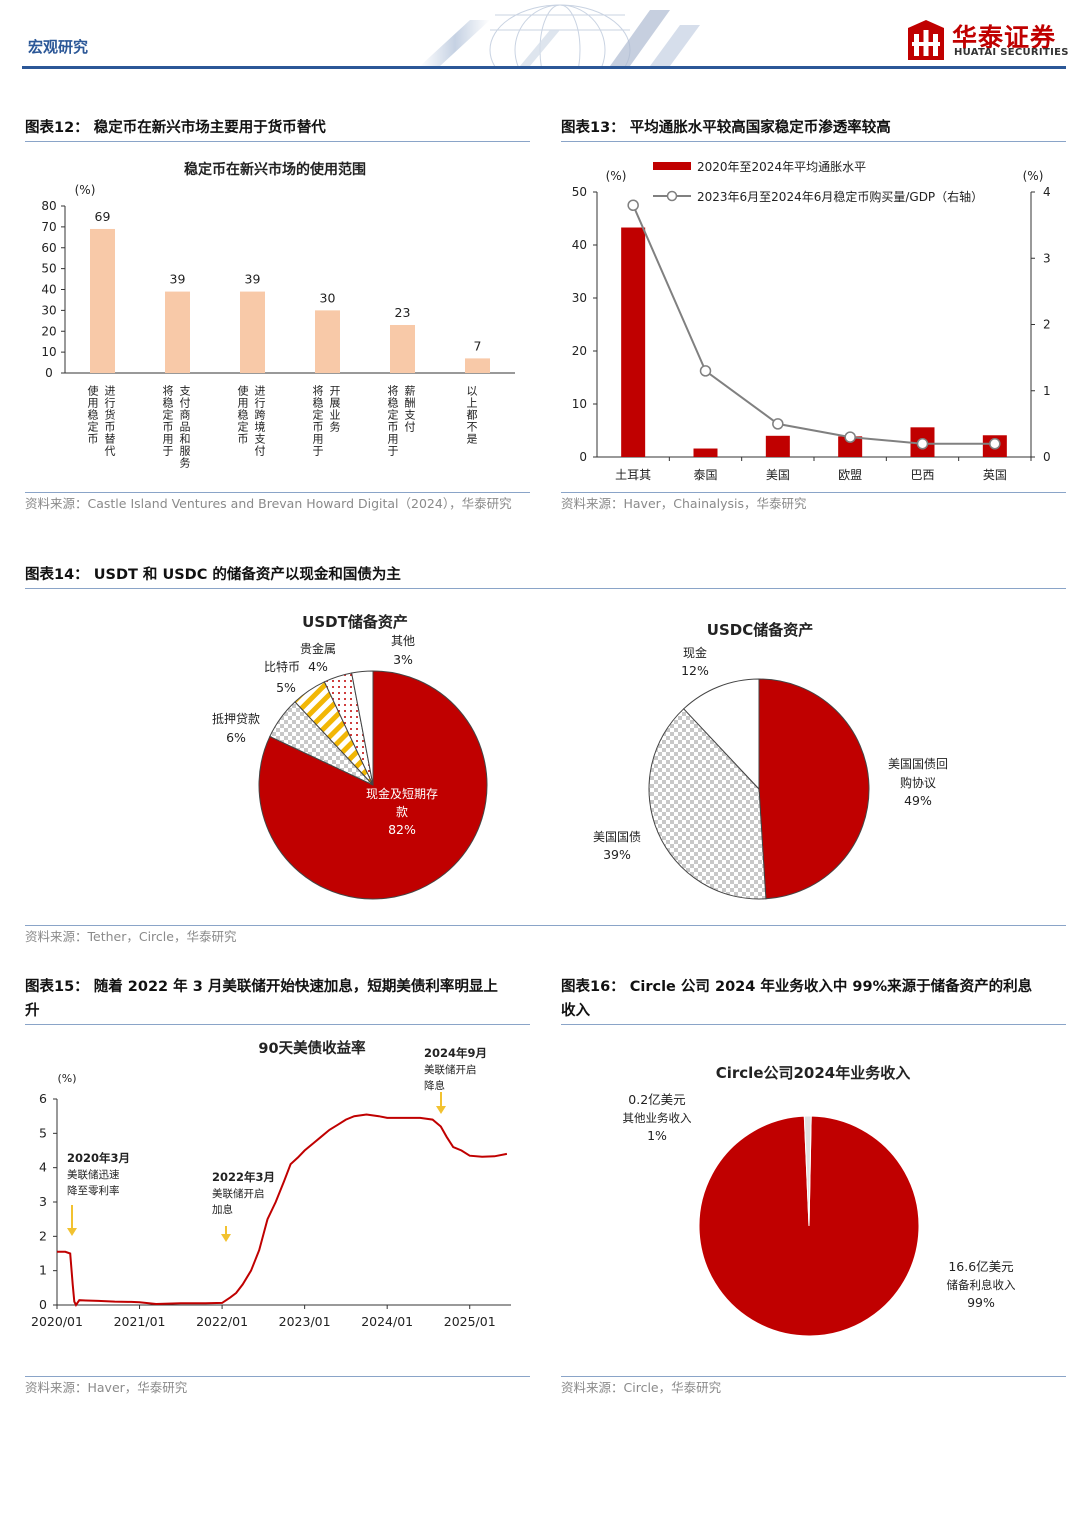  I want to click on bar-value-label: 7, so click(478, 345).